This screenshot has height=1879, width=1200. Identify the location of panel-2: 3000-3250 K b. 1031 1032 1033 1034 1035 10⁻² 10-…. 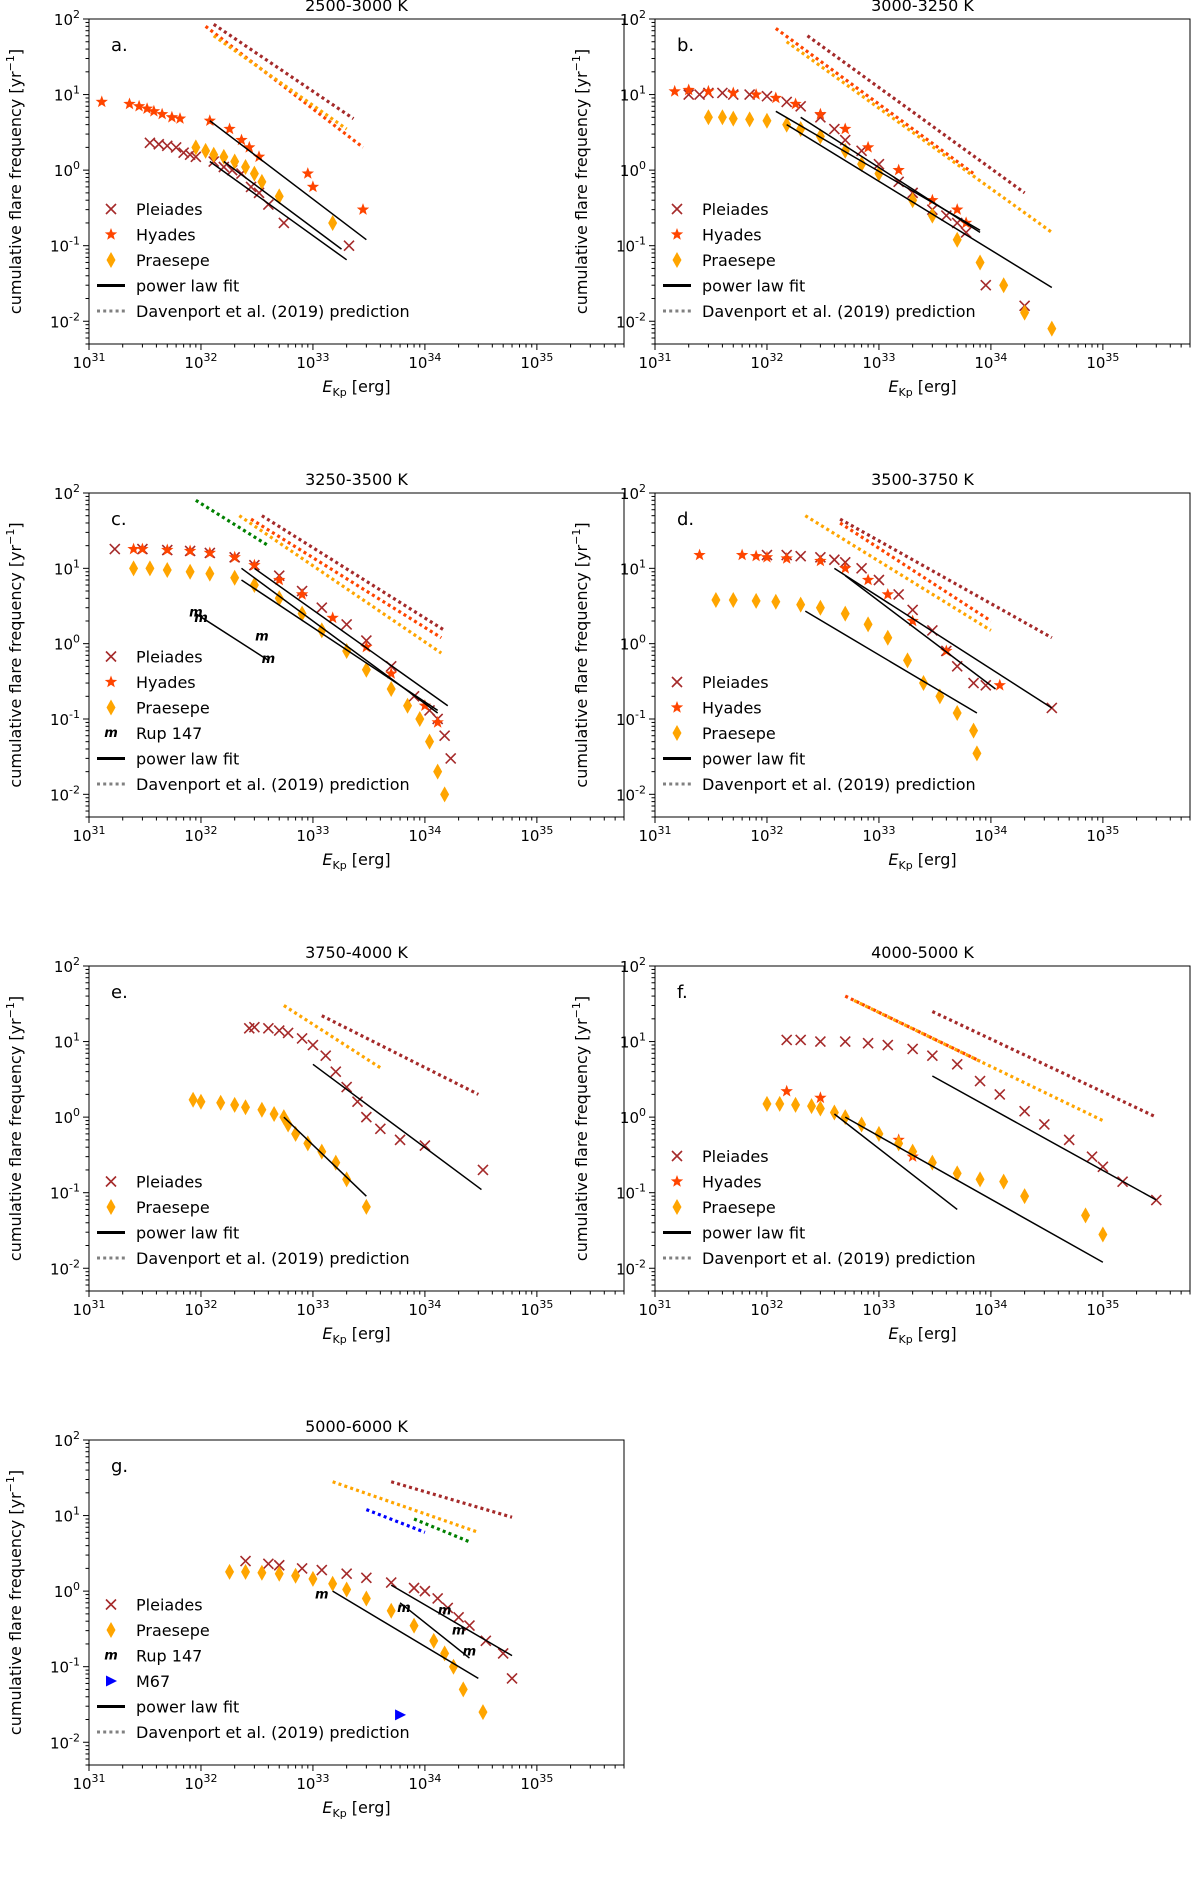
(880, 199).